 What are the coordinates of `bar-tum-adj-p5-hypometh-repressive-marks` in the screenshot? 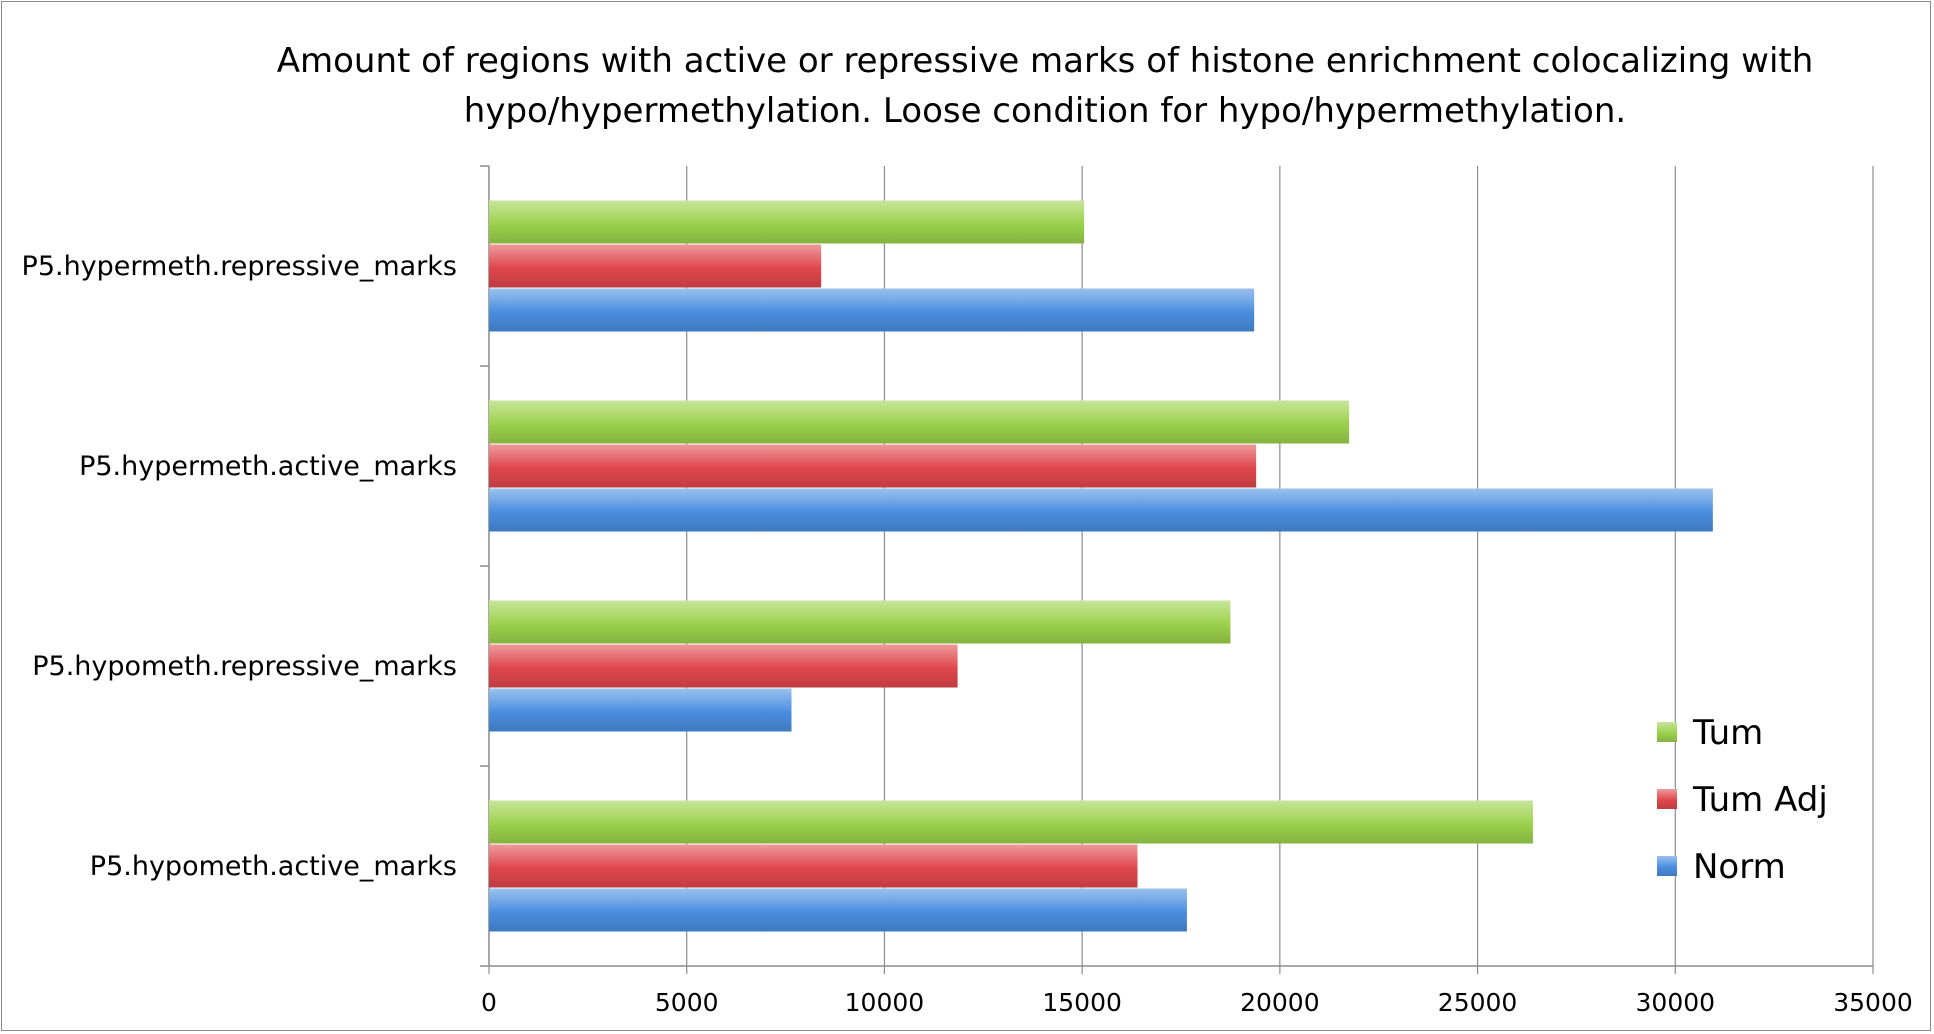 It's located at (723, 666).